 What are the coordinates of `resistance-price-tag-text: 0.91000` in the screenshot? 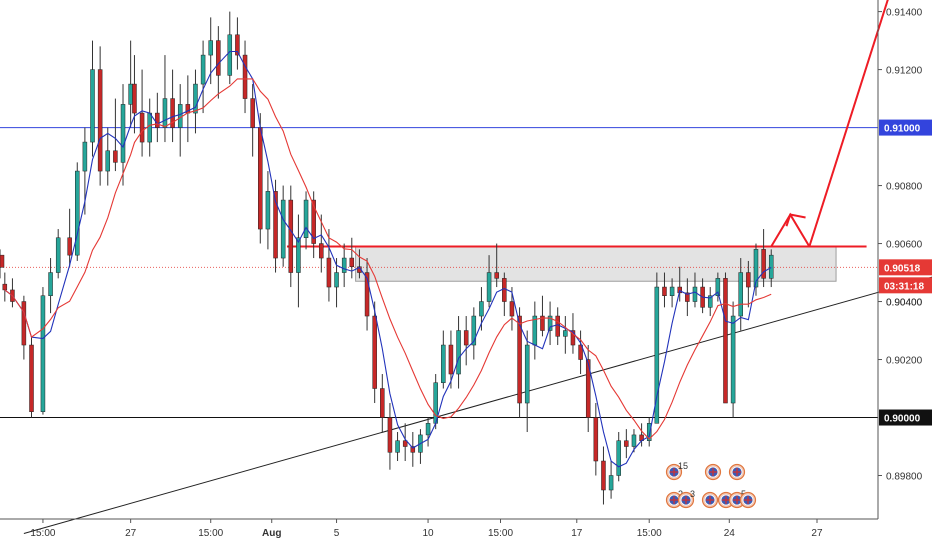 It's located at (902, 129).